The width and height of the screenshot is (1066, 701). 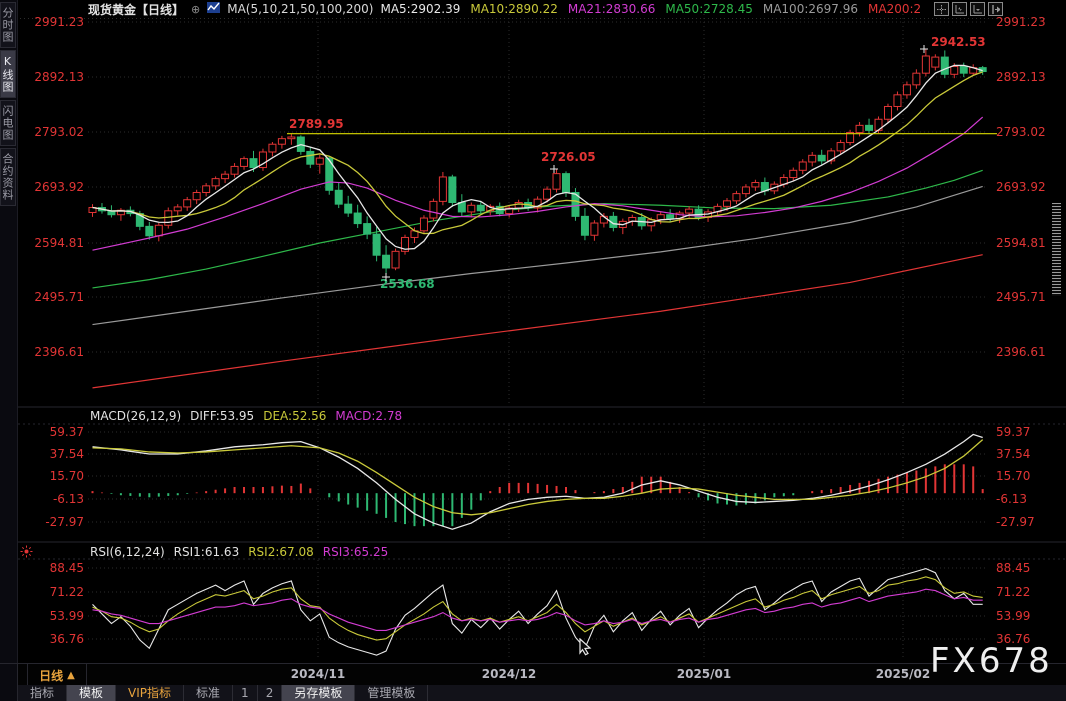 What do you see at coordinates (895, 9) in the screenshot?
I see `ma-value: MA200:2` at bounding box center [895, 9].